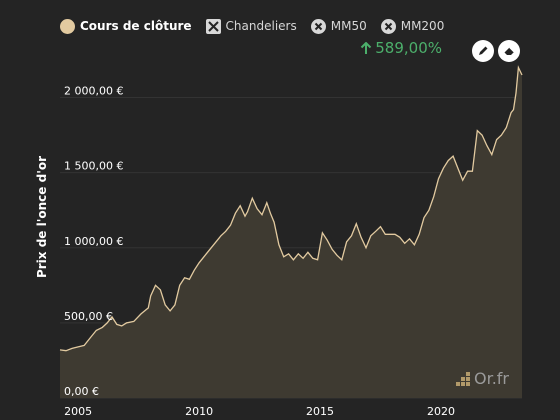  I want to click on x-box-icon, so click(213, 26).